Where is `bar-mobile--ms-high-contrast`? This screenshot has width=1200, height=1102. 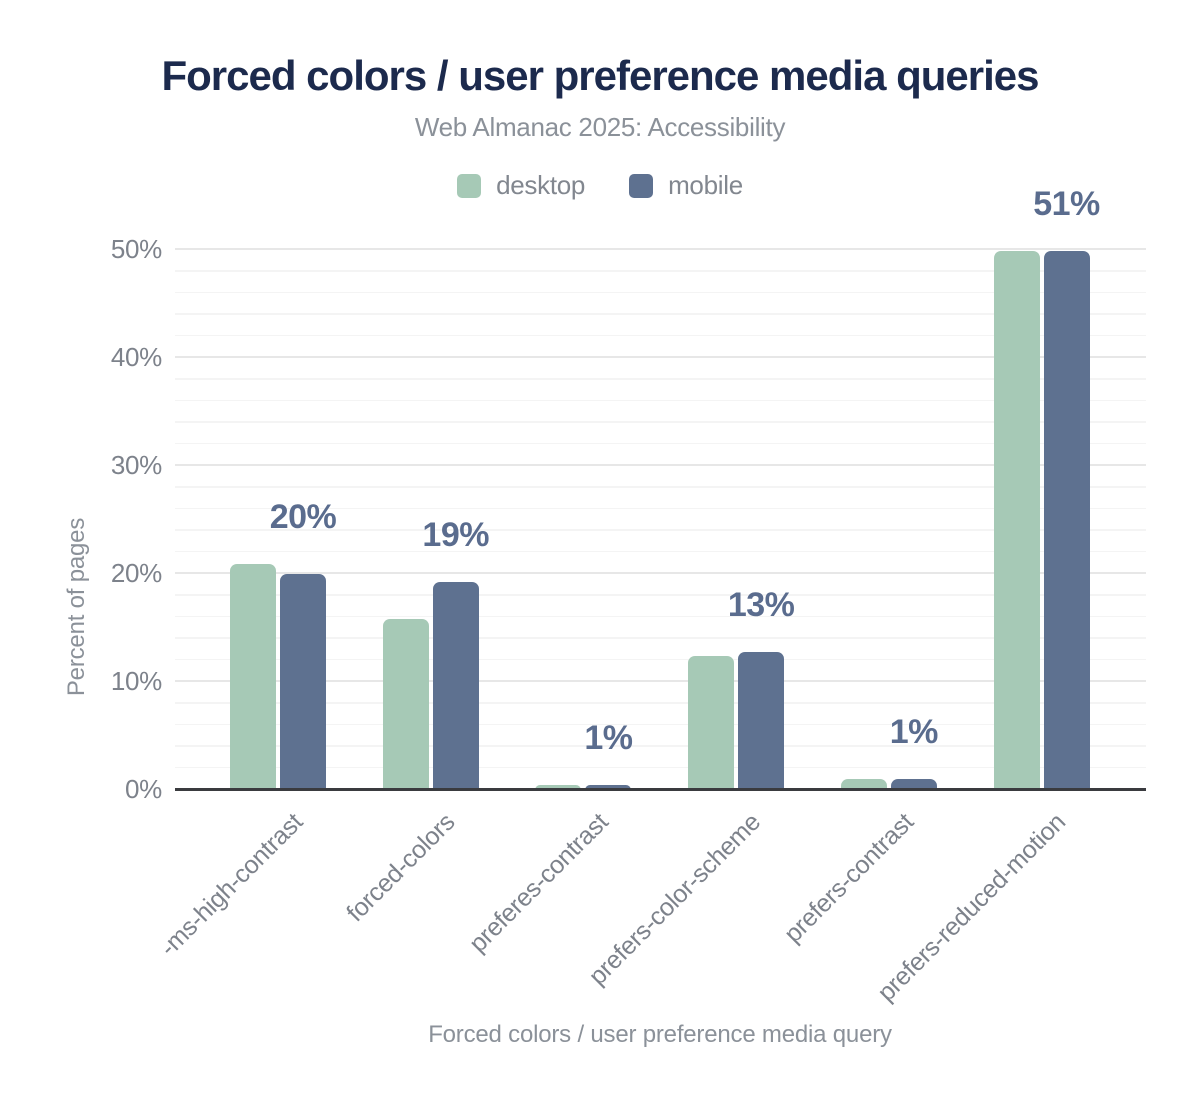 bar-mobile--ms-high-contrast is located at coordinates (303, 682).